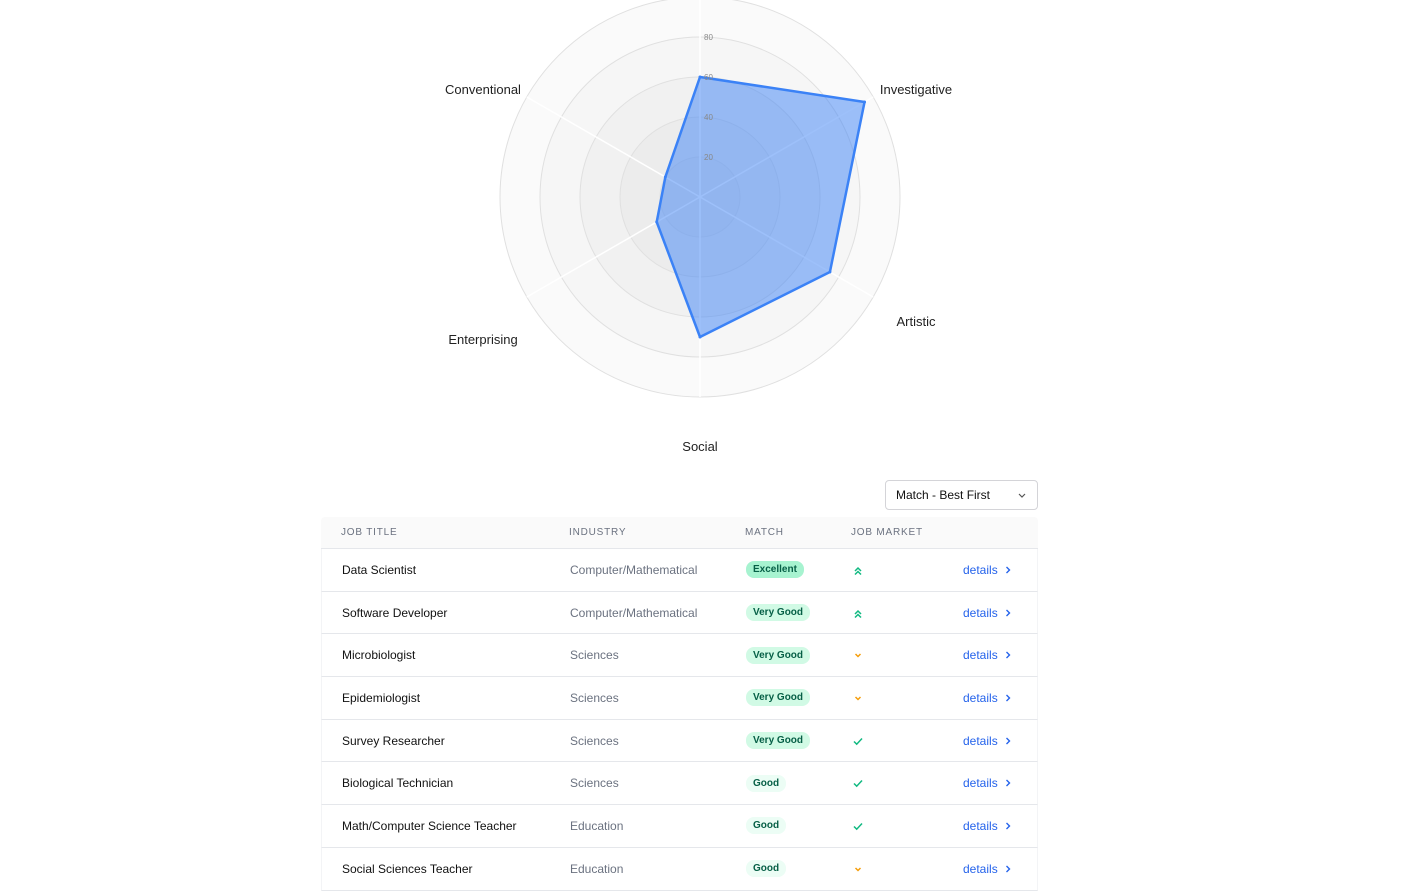  Describe the element at coordinates (369, 532) in the screenshot. I see `header-job-title: JOB TITLE` at that location.